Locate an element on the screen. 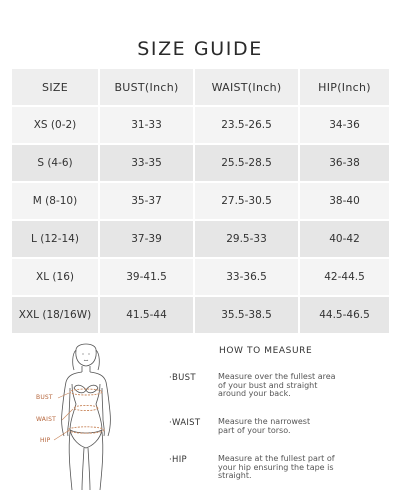  figure-label-waist: WAIST is located at coordinates (46, 419).